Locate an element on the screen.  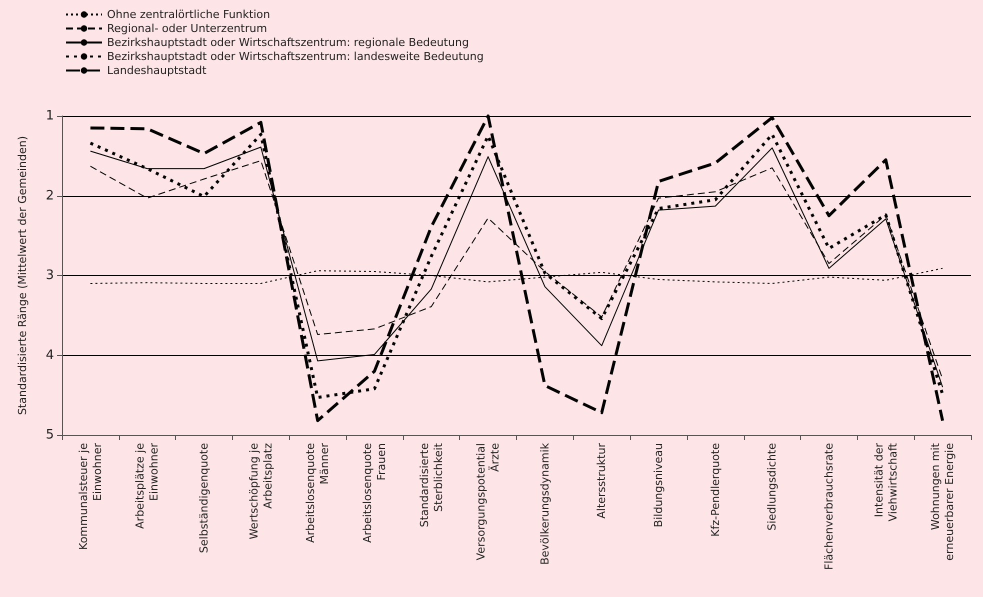
x-tick-label: Altersstruktur is located at coordinates (601, 480).